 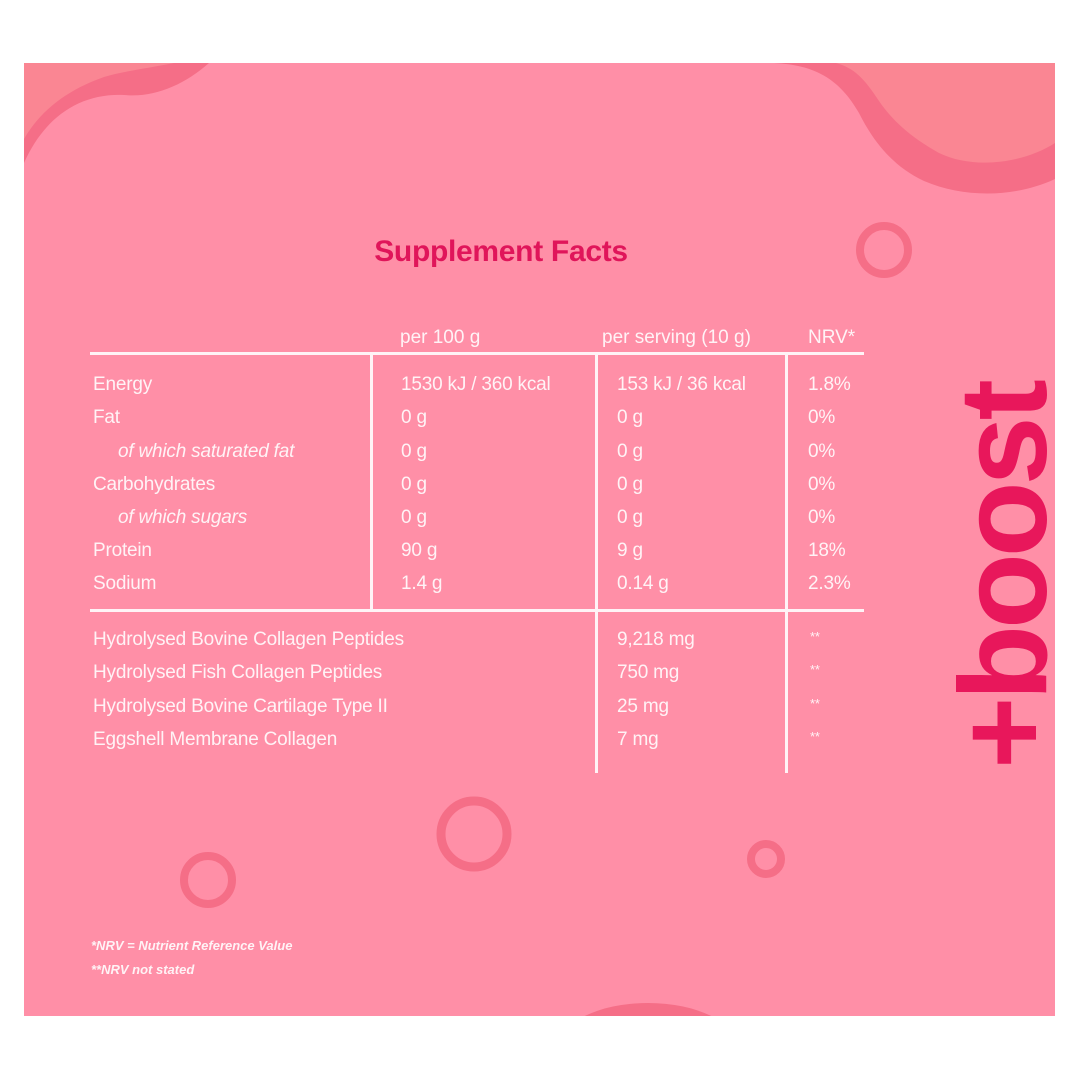 I want to click on footnote-nrv-definition: *NRV = Nutrient Reference Value, so click(x=192, y=945).